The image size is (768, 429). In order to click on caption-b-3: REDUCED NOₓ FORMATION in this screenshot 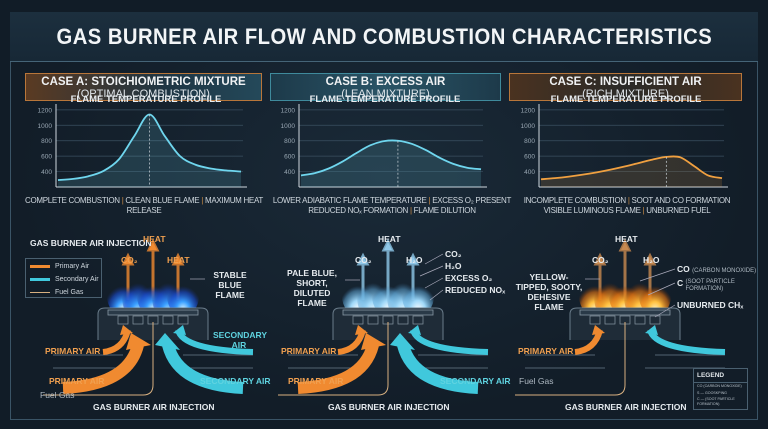, I will do `click(358, 210)`.